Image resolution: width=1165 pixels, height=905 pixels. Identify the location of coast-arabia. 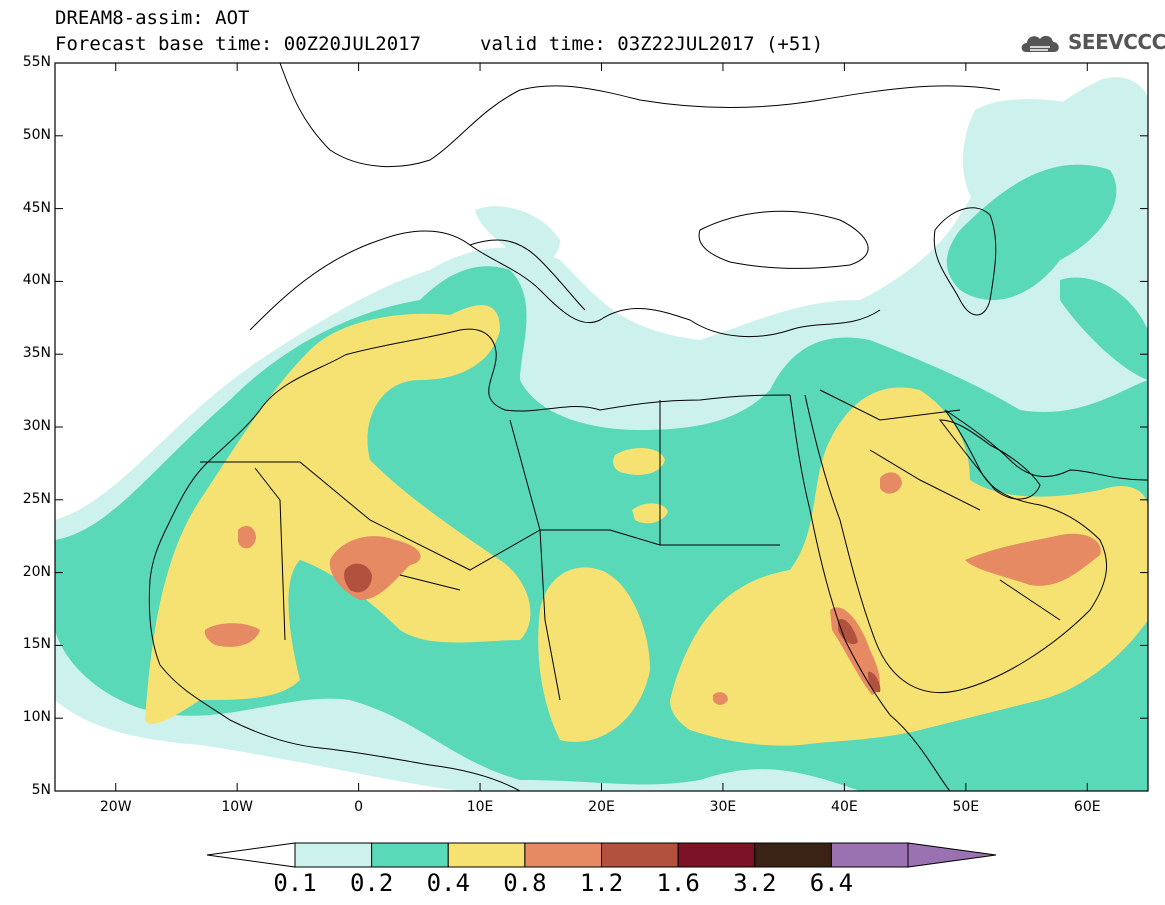
(956, 544).